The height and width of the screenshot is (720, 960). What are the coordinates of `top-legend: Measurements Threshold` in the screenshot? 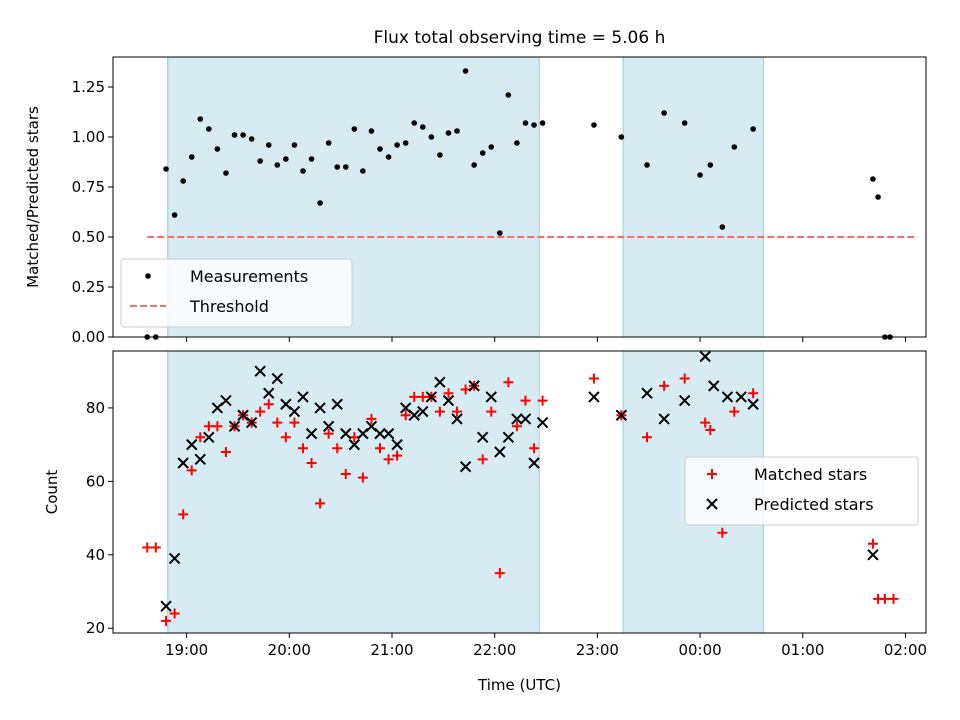 It's located at (236, 293).